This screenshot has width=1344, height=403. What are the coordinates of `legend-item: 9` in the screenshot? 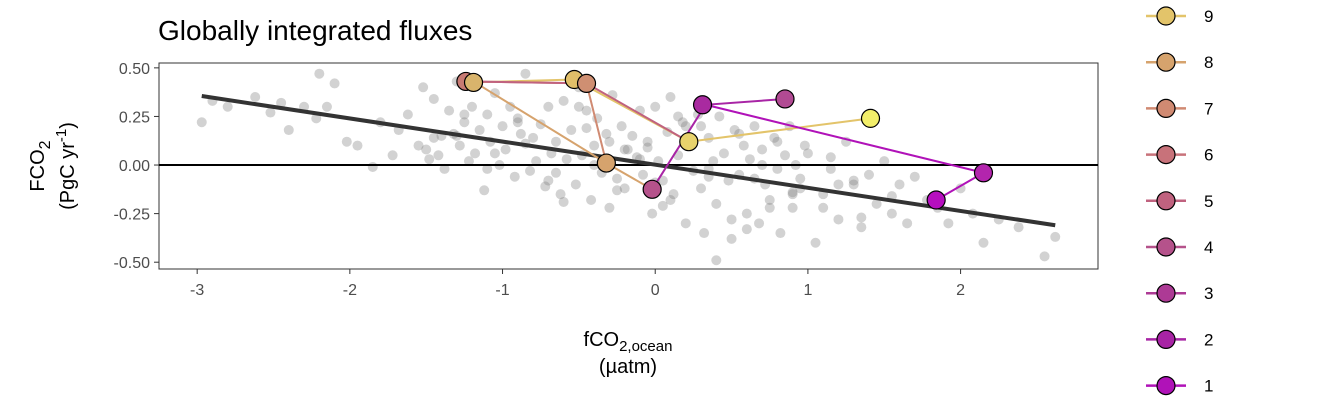 It's located at (1179, 16).